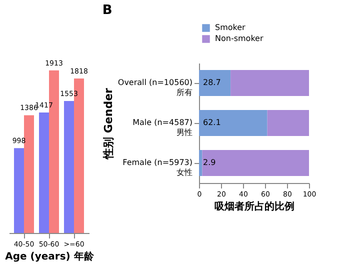  I want to click on y-tick-label: Overall (n=10560) 所有, so click(155, 87).